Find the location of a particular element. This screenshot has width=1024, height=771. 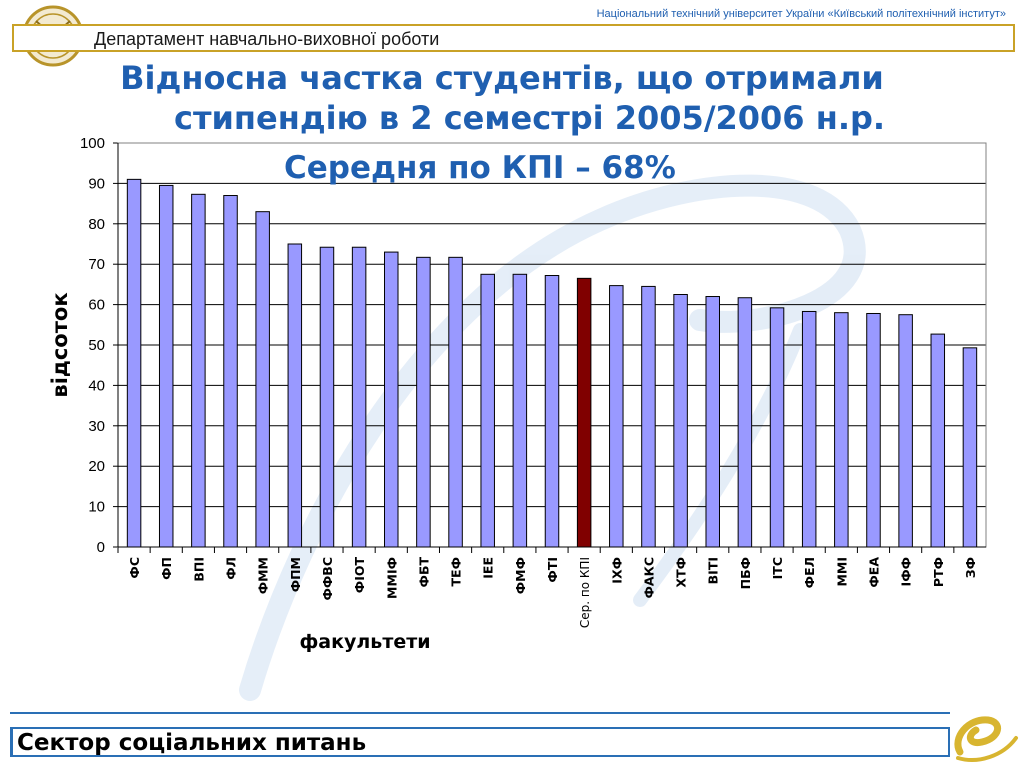

y-tick-label: 70 is located at coordinates (96, 264).